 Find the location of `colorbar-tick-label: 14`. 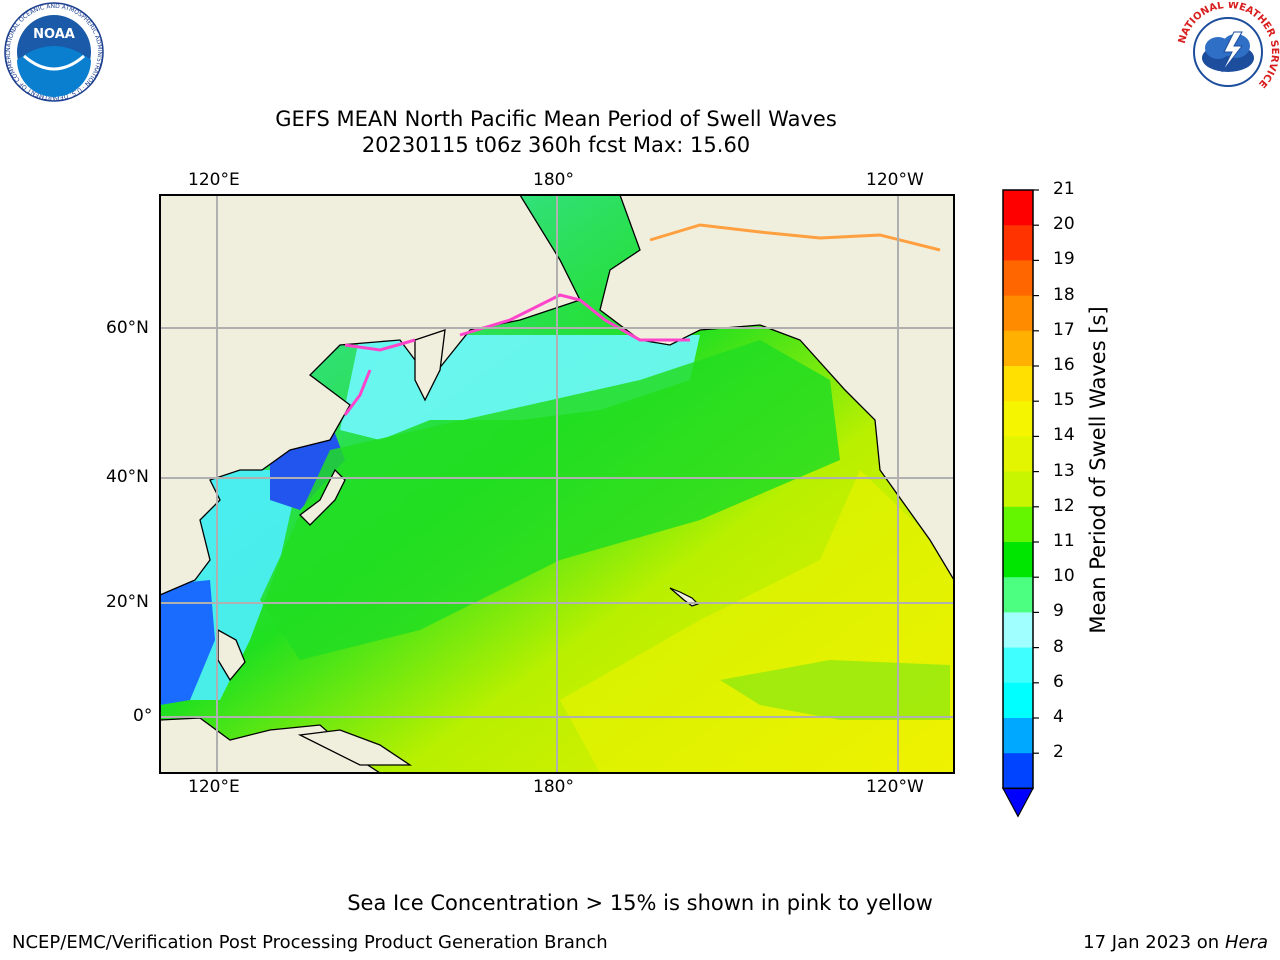

colorbar-tick-label: 14 is located at coordinates (1064, 435).